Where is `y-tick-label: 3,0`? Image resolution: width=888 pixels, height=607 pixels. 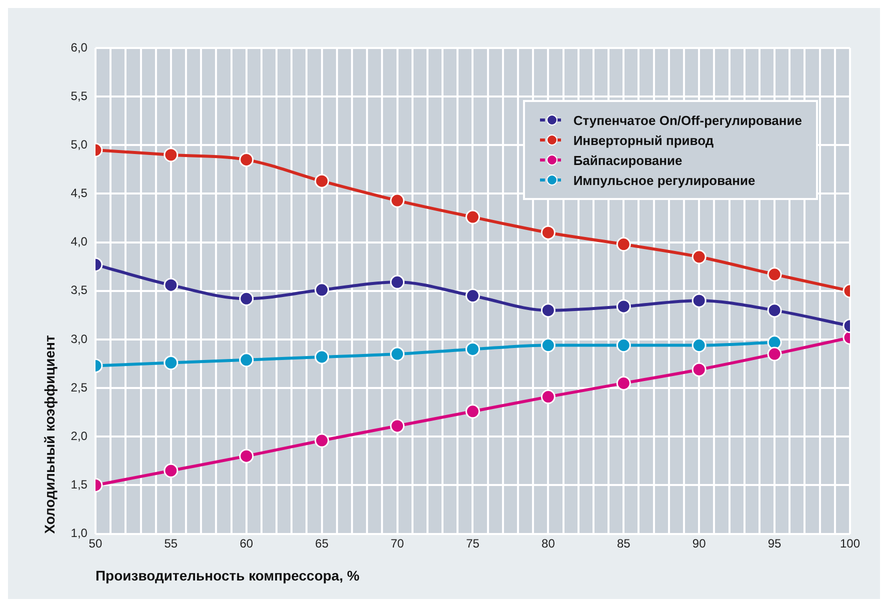 y-tick-label: 3,0 is located at coordinates (79, 339).